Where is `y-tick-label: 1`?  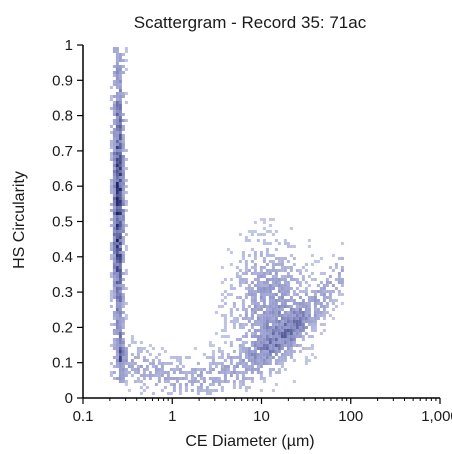
y-tick-label: 1 is located at coordinates (69, 45).